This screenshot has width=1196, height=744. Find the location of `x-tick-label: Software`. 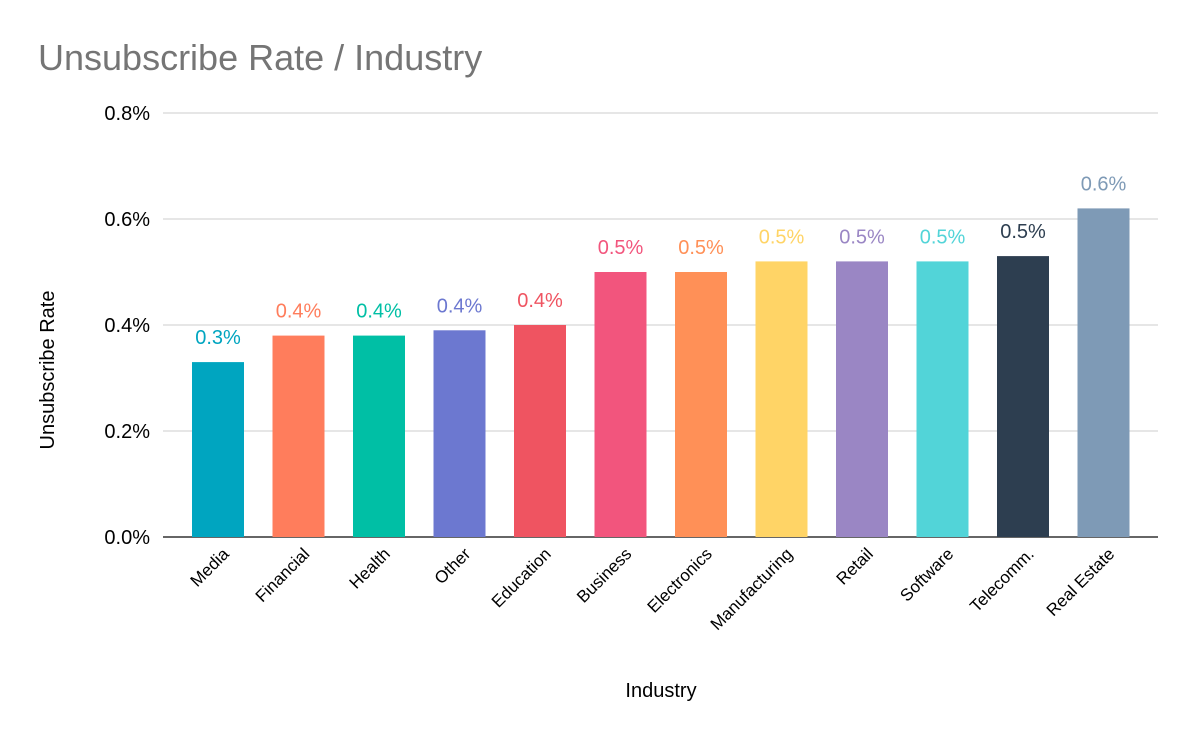

x-tick-label: Software is located at coordinates (926, 574).